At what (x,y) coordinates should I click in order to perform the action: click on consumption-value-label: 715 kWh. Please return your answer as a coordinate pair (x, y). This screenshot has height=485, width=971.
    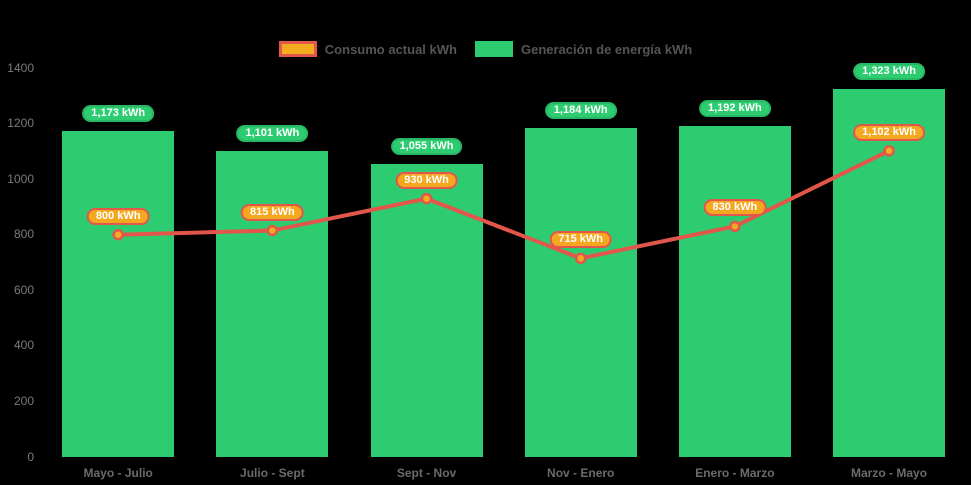
    Looking at the image, I should click on (581, 240).